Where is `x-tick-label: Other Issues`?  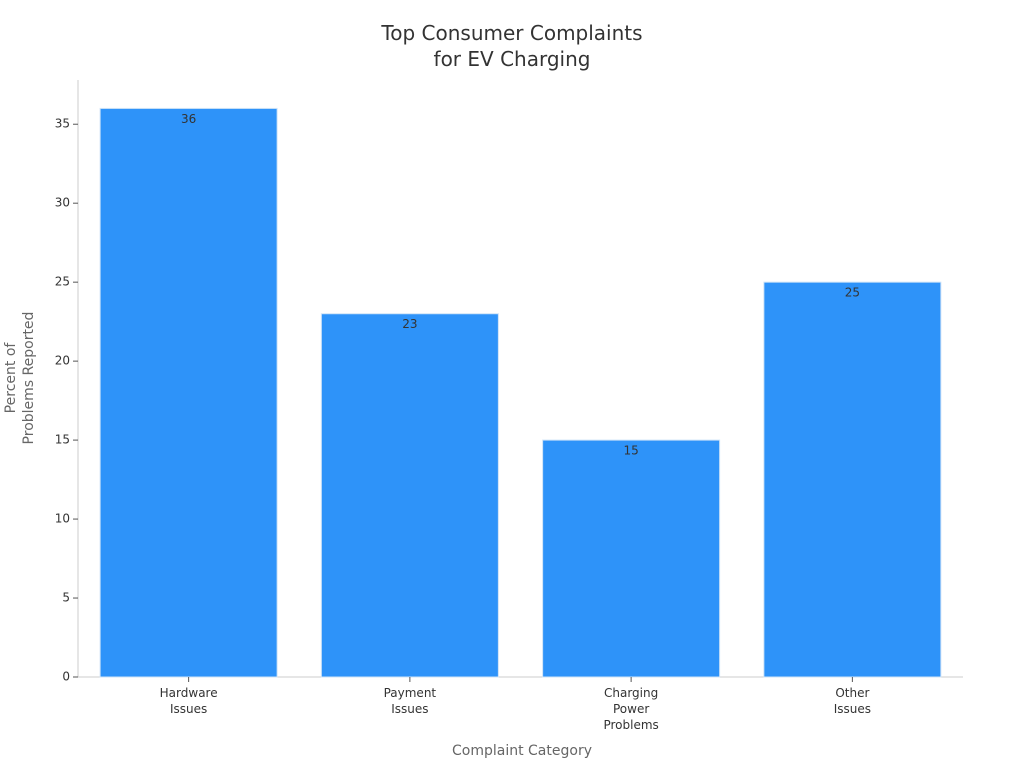
x-tick-label: Other Issues is located at coordinates (852, 701).